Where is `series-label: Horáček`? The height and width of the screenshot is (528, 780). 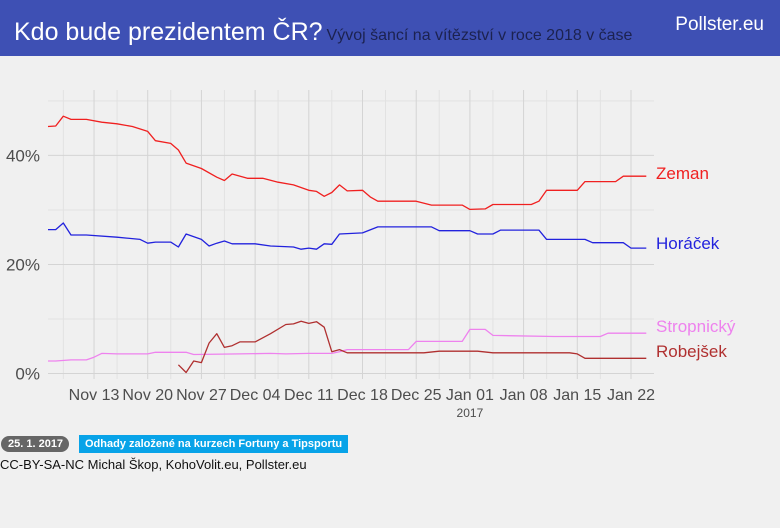 series-label: Horáček is located at coordinates (688, 243).